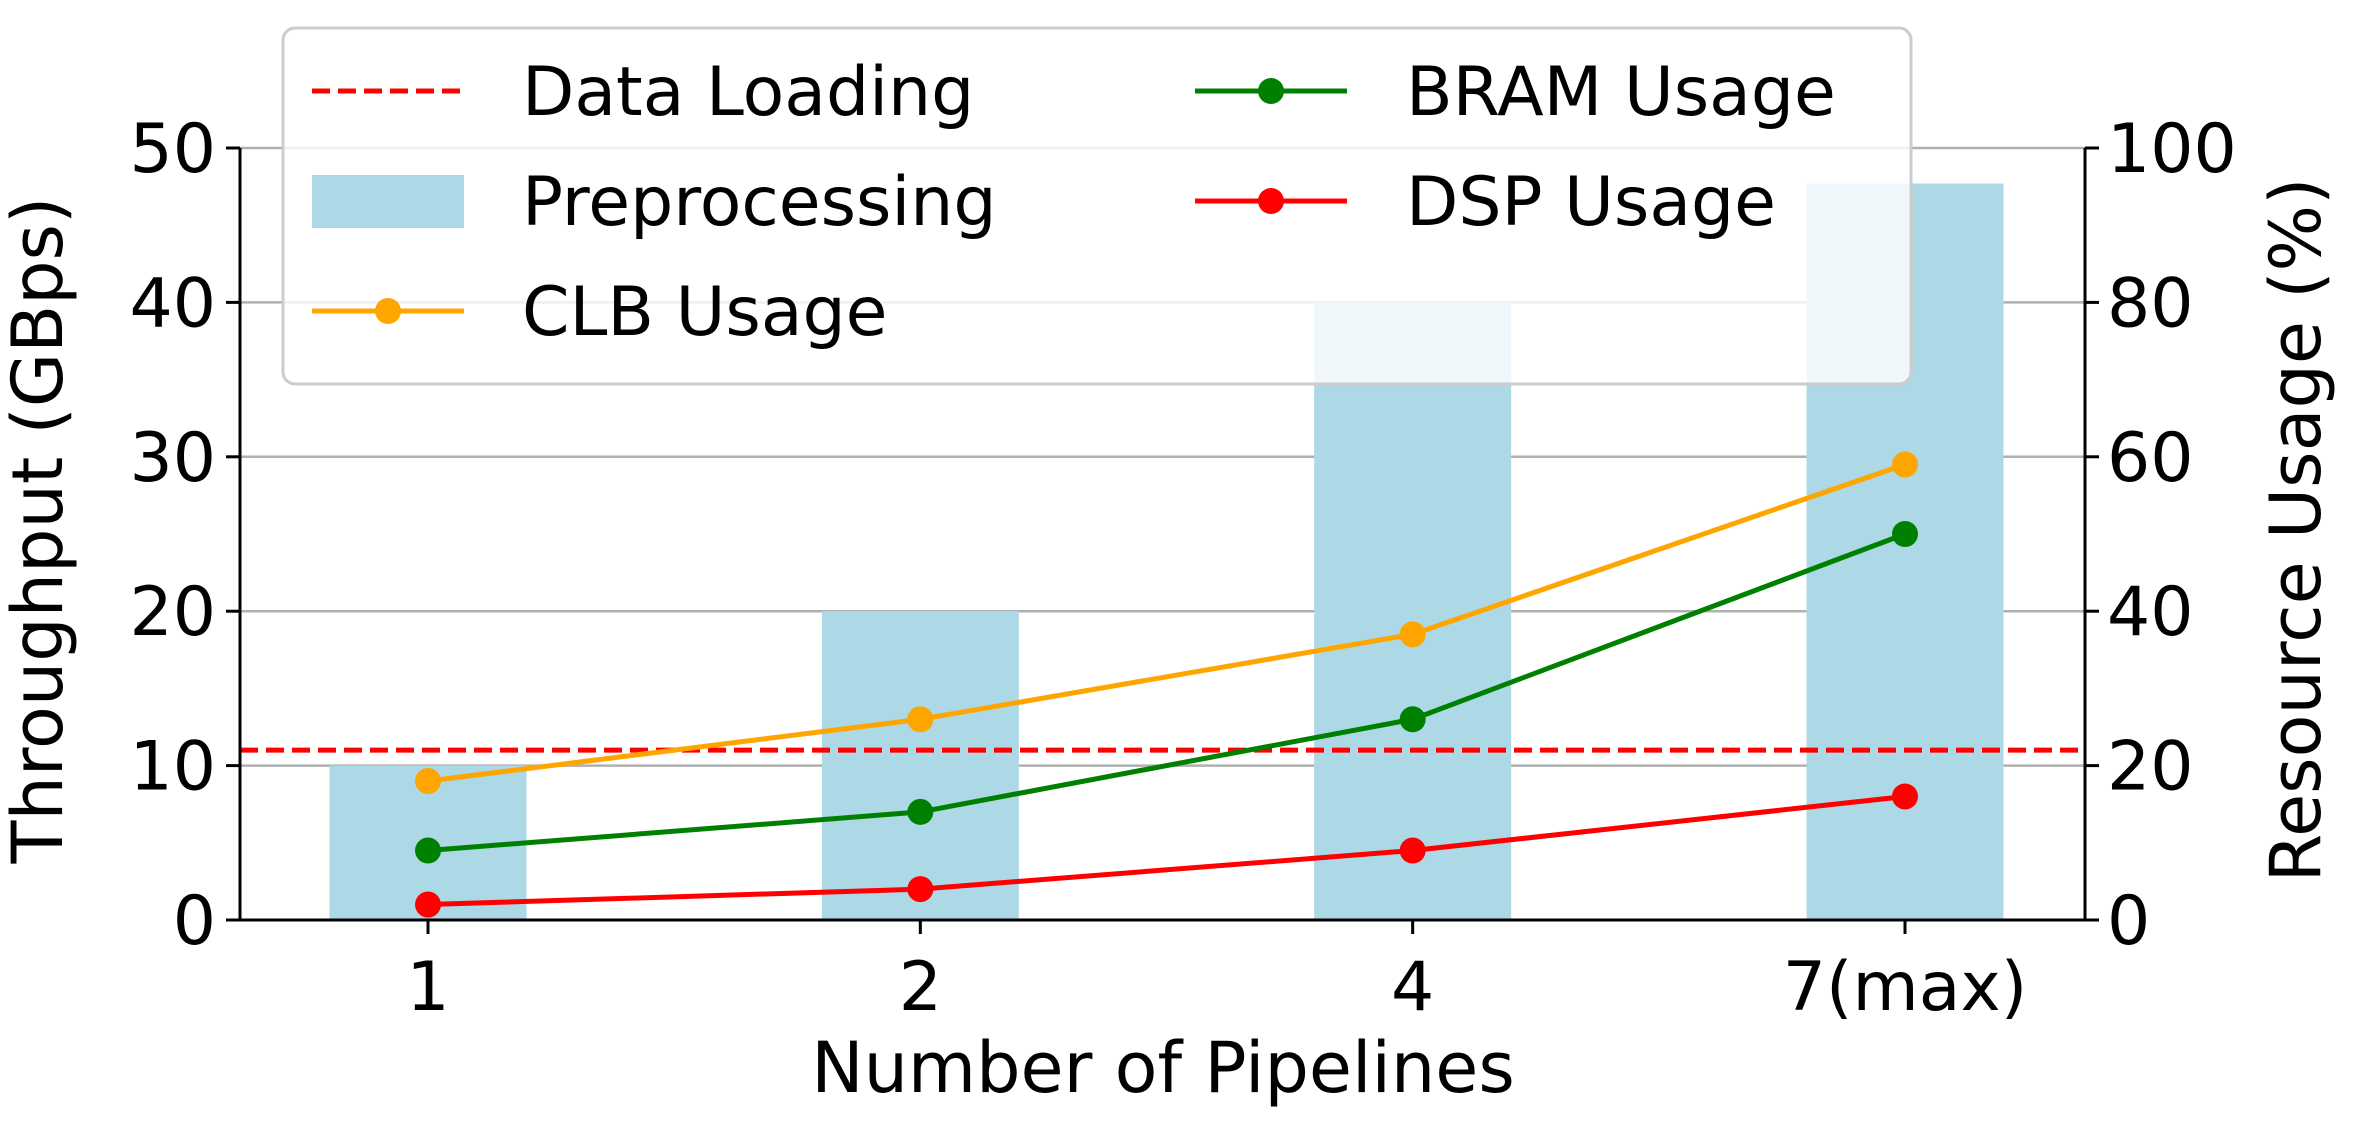 The image size is (2370, 1139). I want to click on y2-tick-label-20: 20, so click(2150, 767).